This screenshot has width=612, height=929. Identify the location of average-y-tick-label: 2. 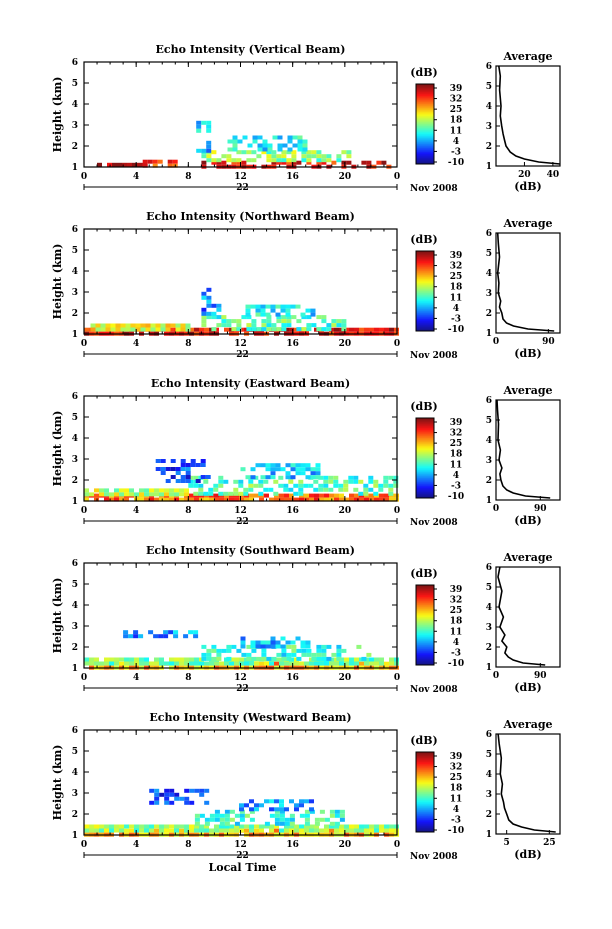
(489, 314).